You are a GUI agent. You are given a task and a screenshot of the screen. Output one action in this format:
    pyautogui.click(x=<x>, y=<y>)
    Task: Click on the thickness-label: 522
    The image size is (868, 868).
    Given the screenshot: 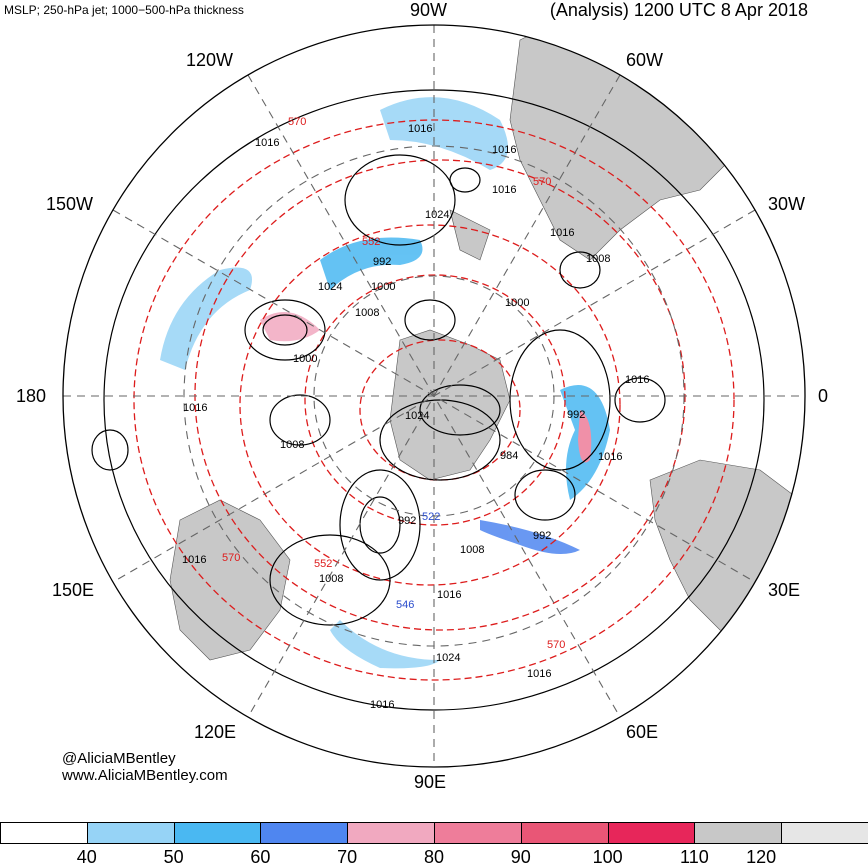 What is the action you would take?
    pyautogui.click(x=431, y=517)
    